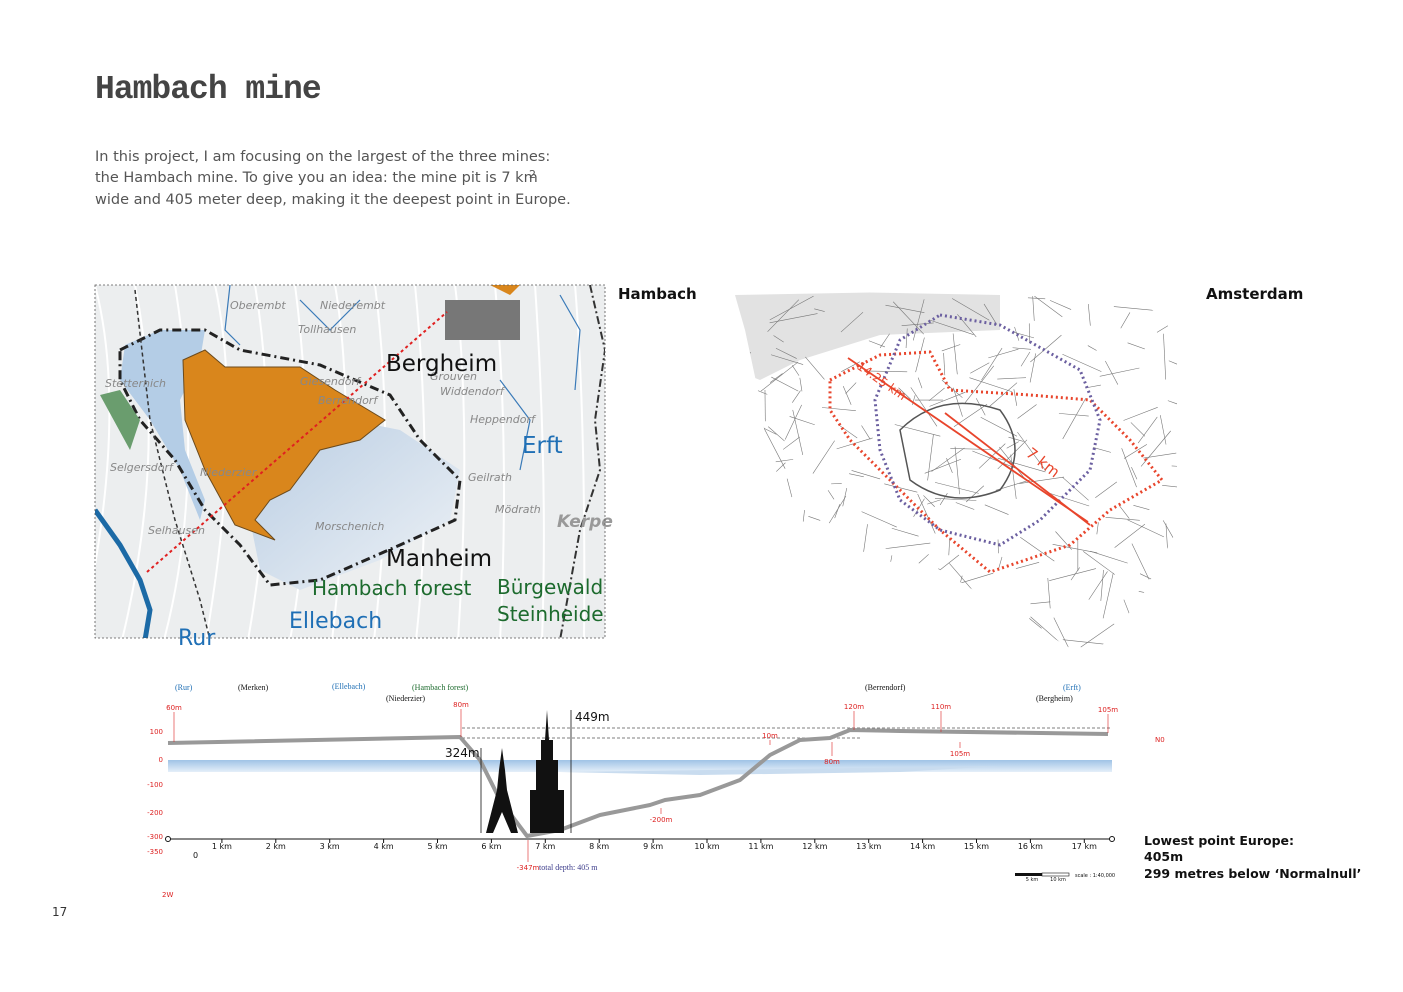 The width and height of the screenshot is (1403, 992). What do you see at coordinates (462, 753) in the screenshot?
I see `landmark-height: 324m` at bounding box center [462, 753].